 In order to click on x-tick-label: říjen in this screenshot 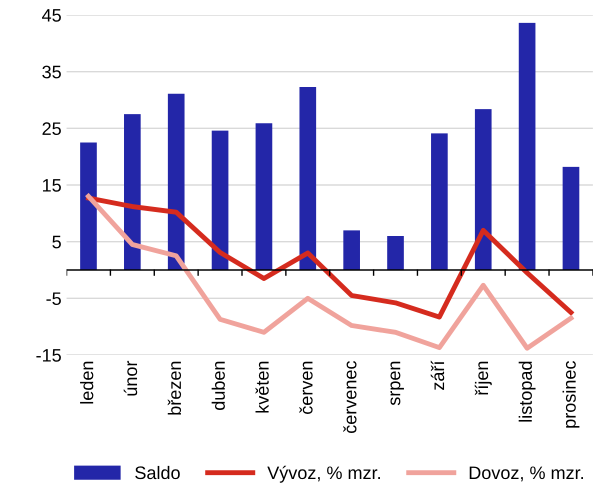, I will do `click(483, 379)`.